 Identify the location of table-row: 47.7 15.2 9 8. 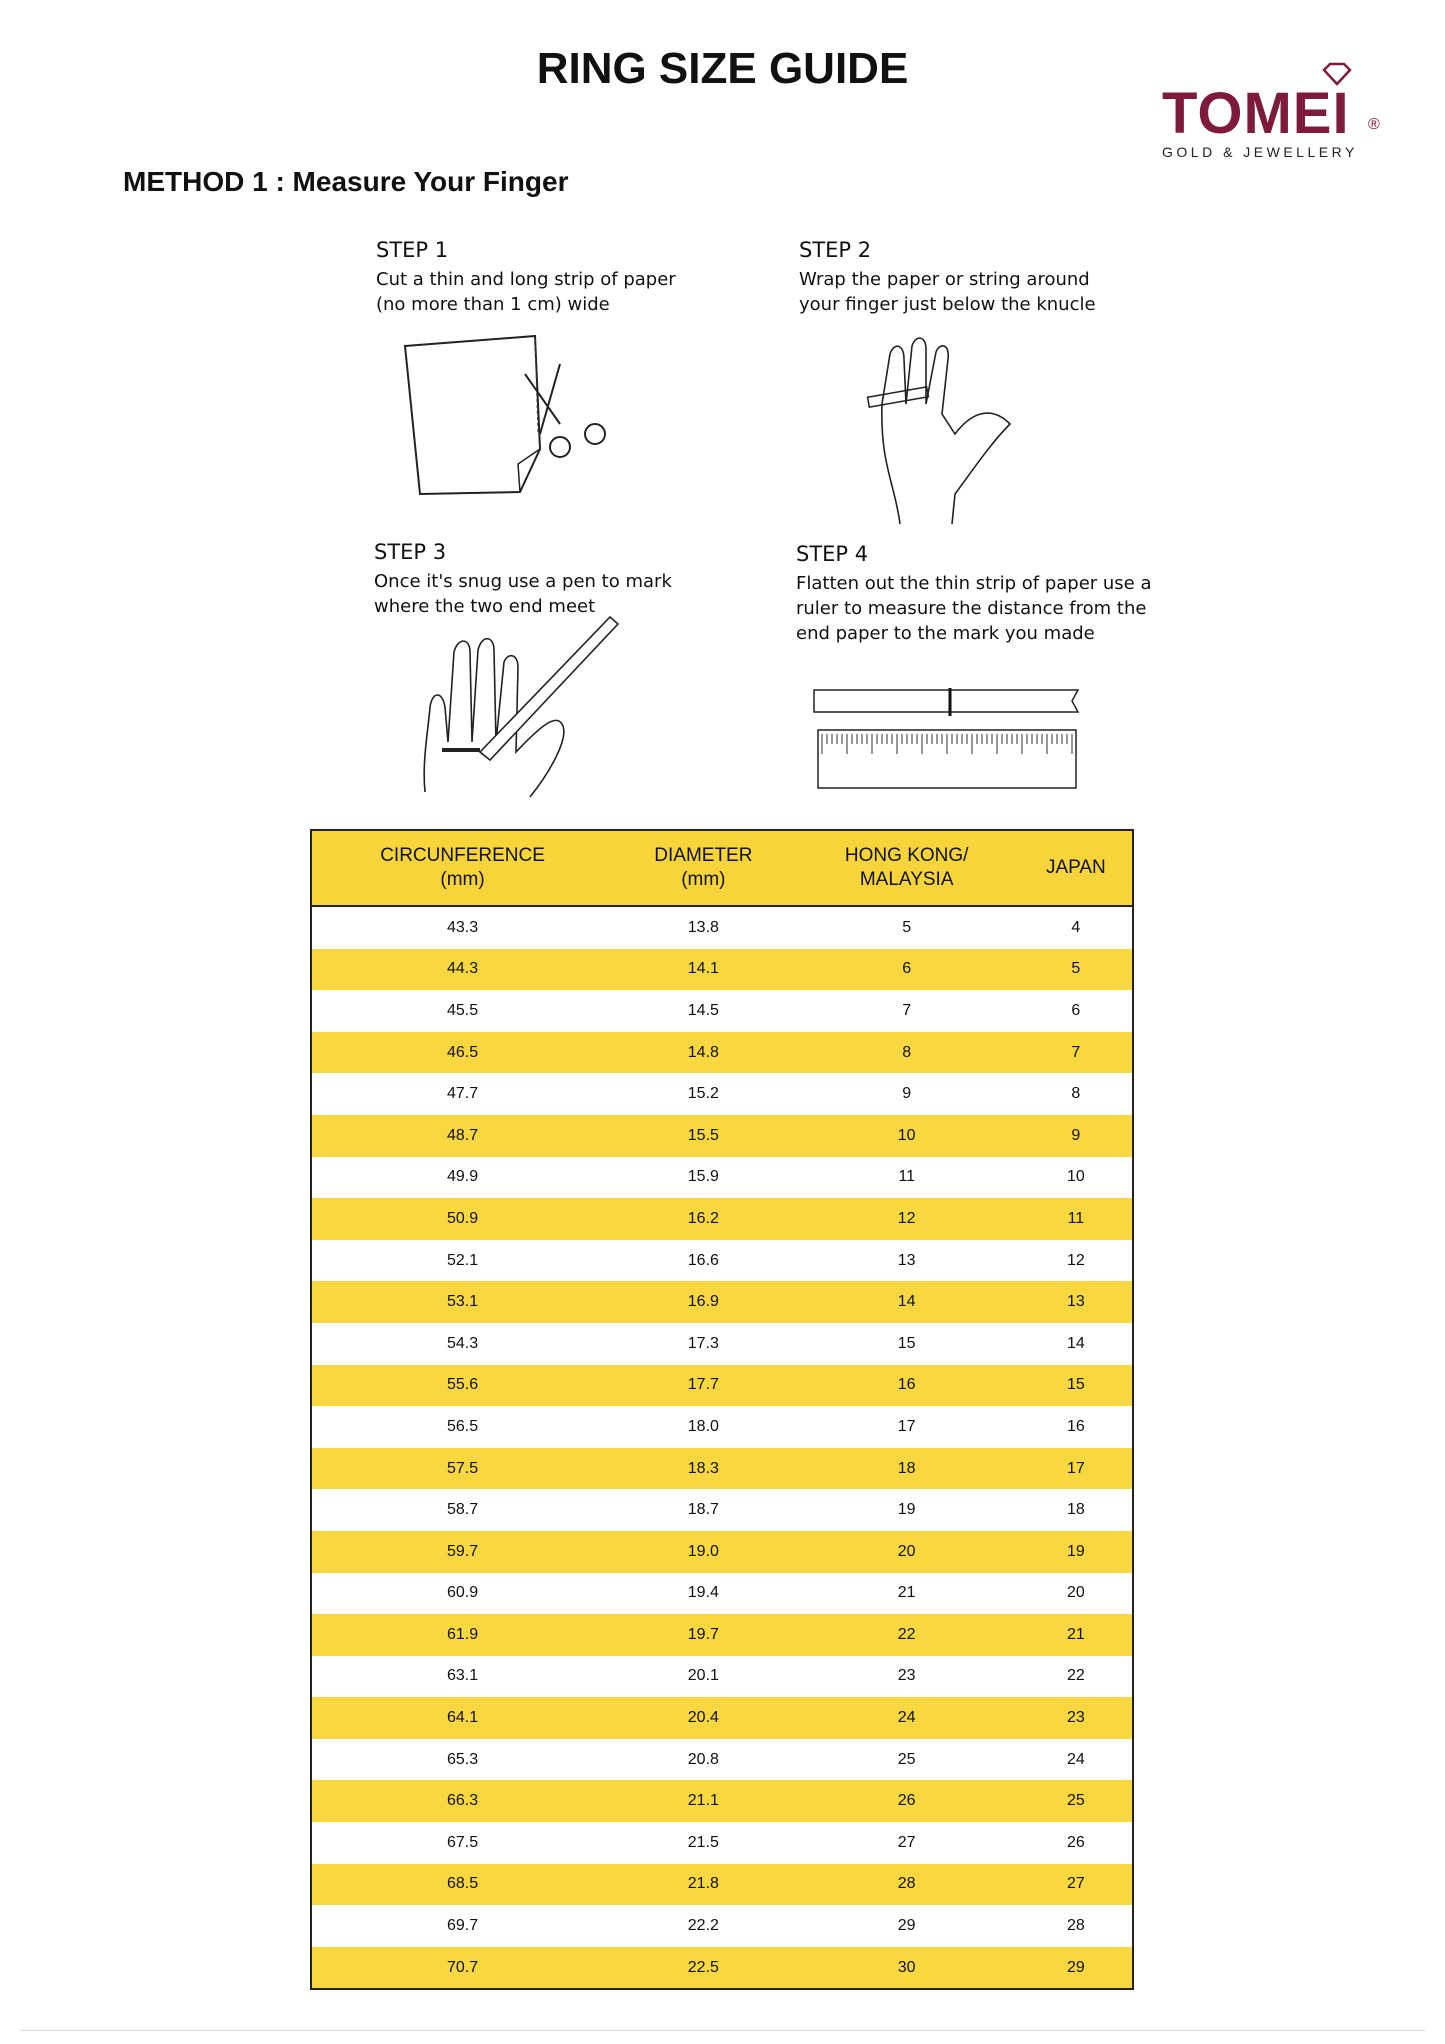
(722, 1094).